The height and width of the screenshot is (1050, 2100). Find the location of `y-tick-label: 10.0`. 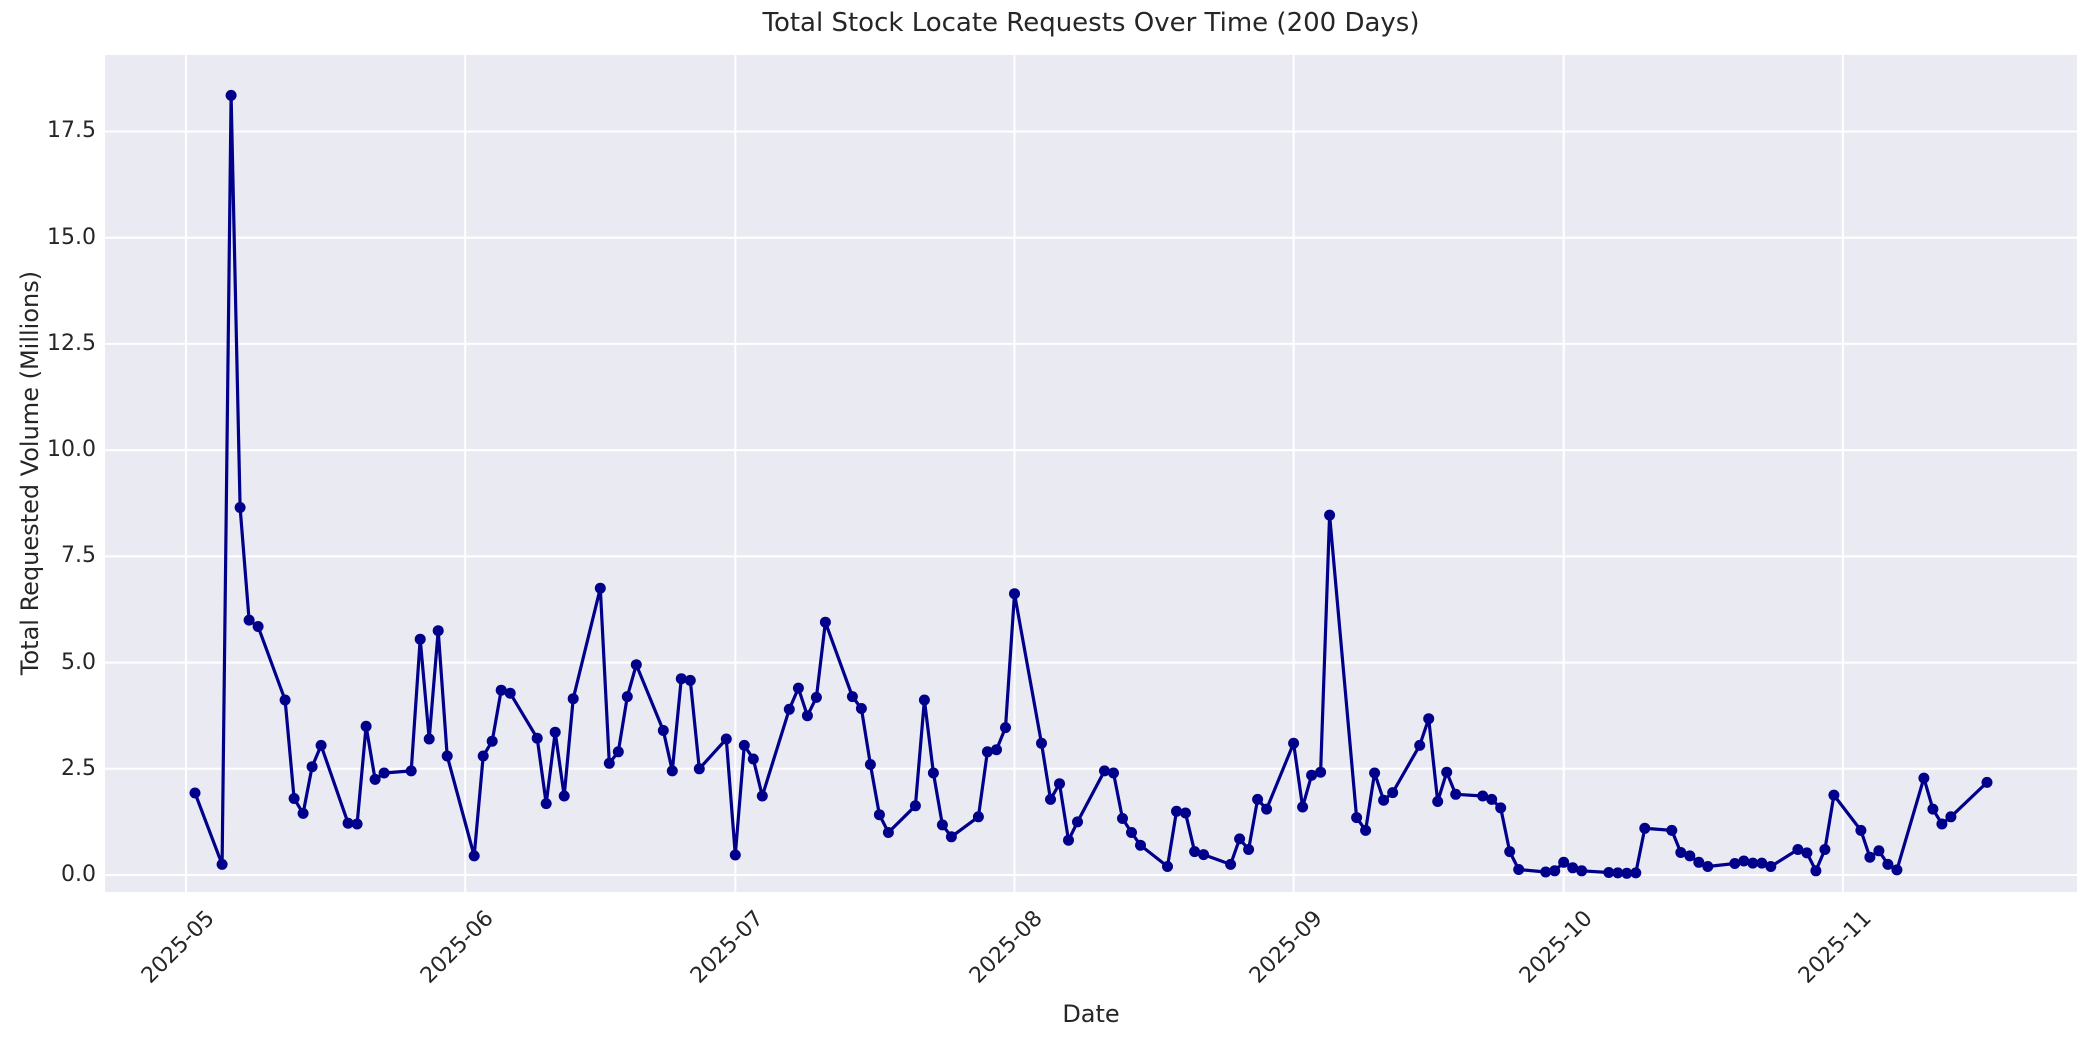

y-tick-label: 10.0 is located at coordinates (71, 450).